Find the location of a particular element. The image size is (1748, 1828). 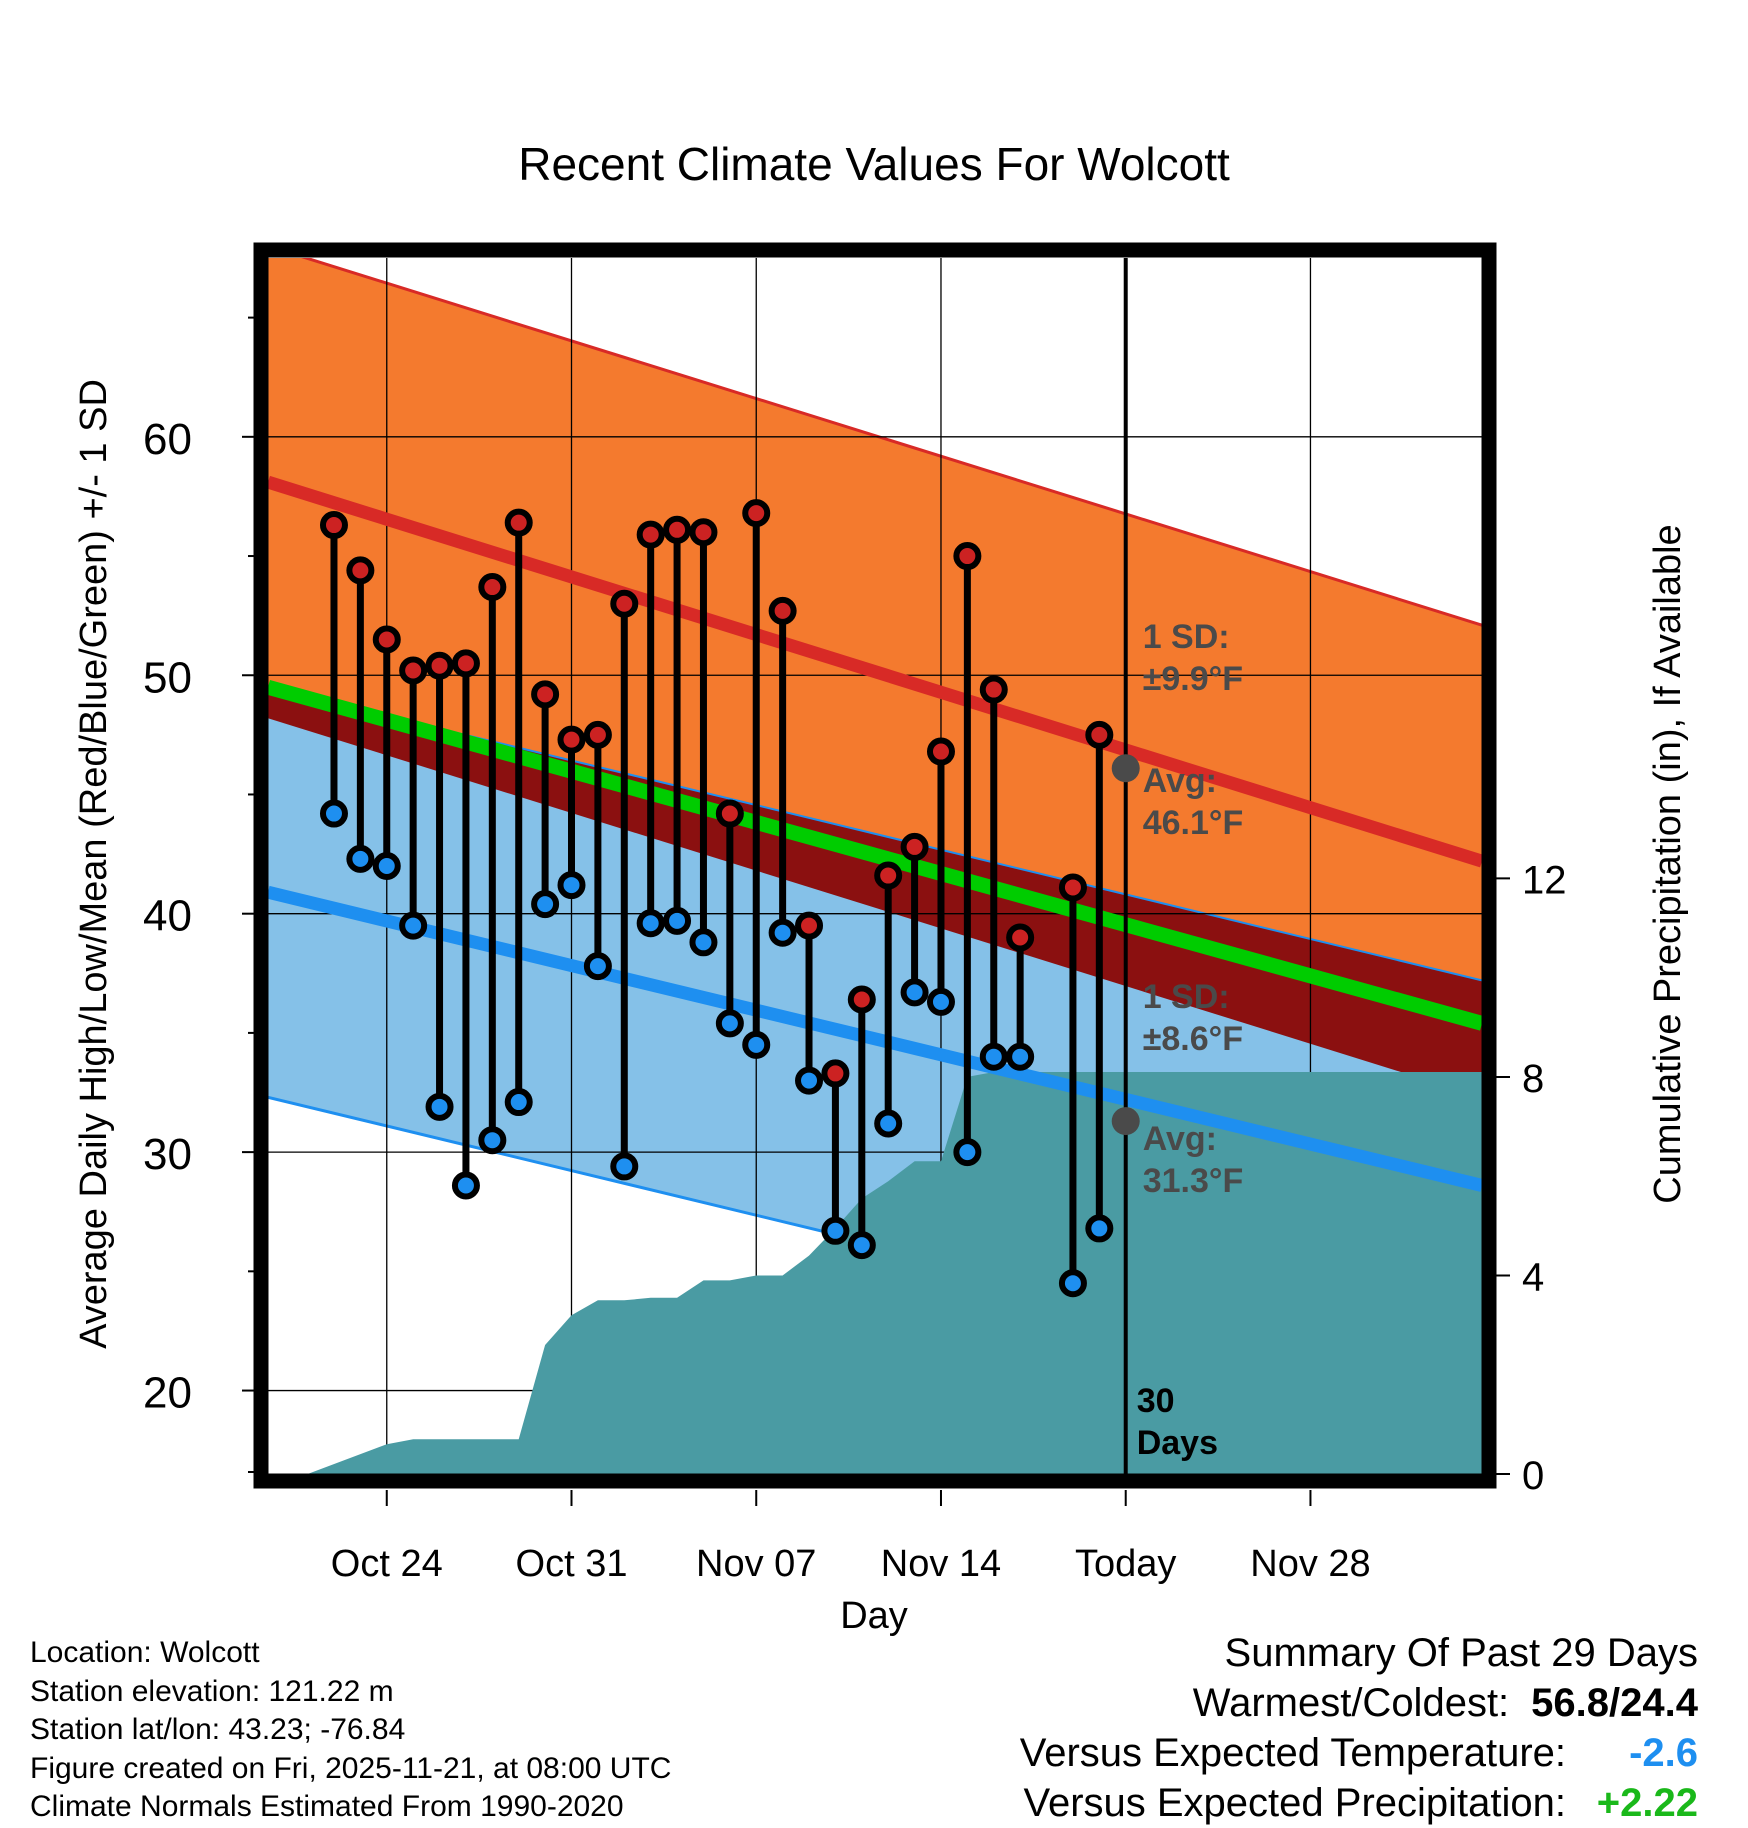

precip-label: Versus Expected Precipitation: is located at coordinates (1294, 1803).